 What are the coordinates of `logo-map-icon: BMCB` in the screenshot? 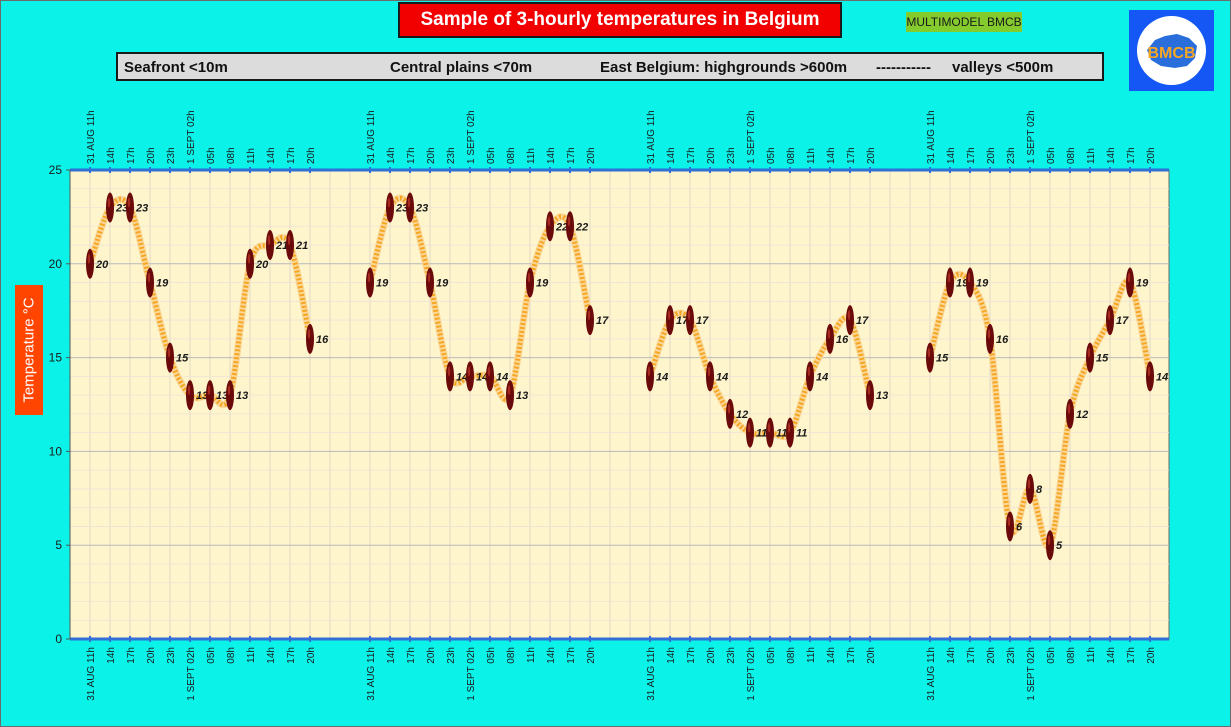 It's located at (1172, 51).